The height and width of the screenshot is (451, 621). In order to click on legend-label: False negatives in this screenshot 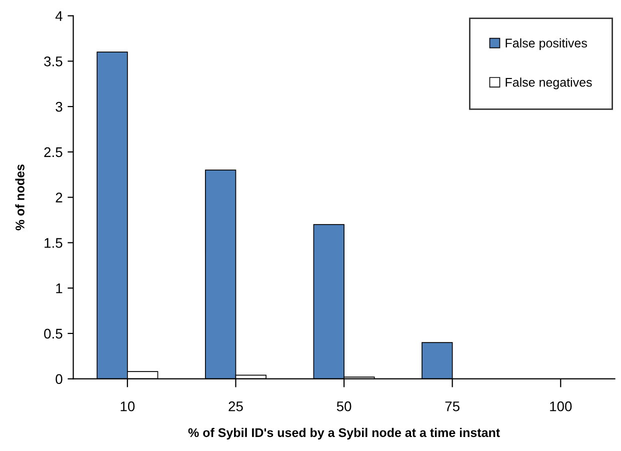, I will do `click(549, 84)`.